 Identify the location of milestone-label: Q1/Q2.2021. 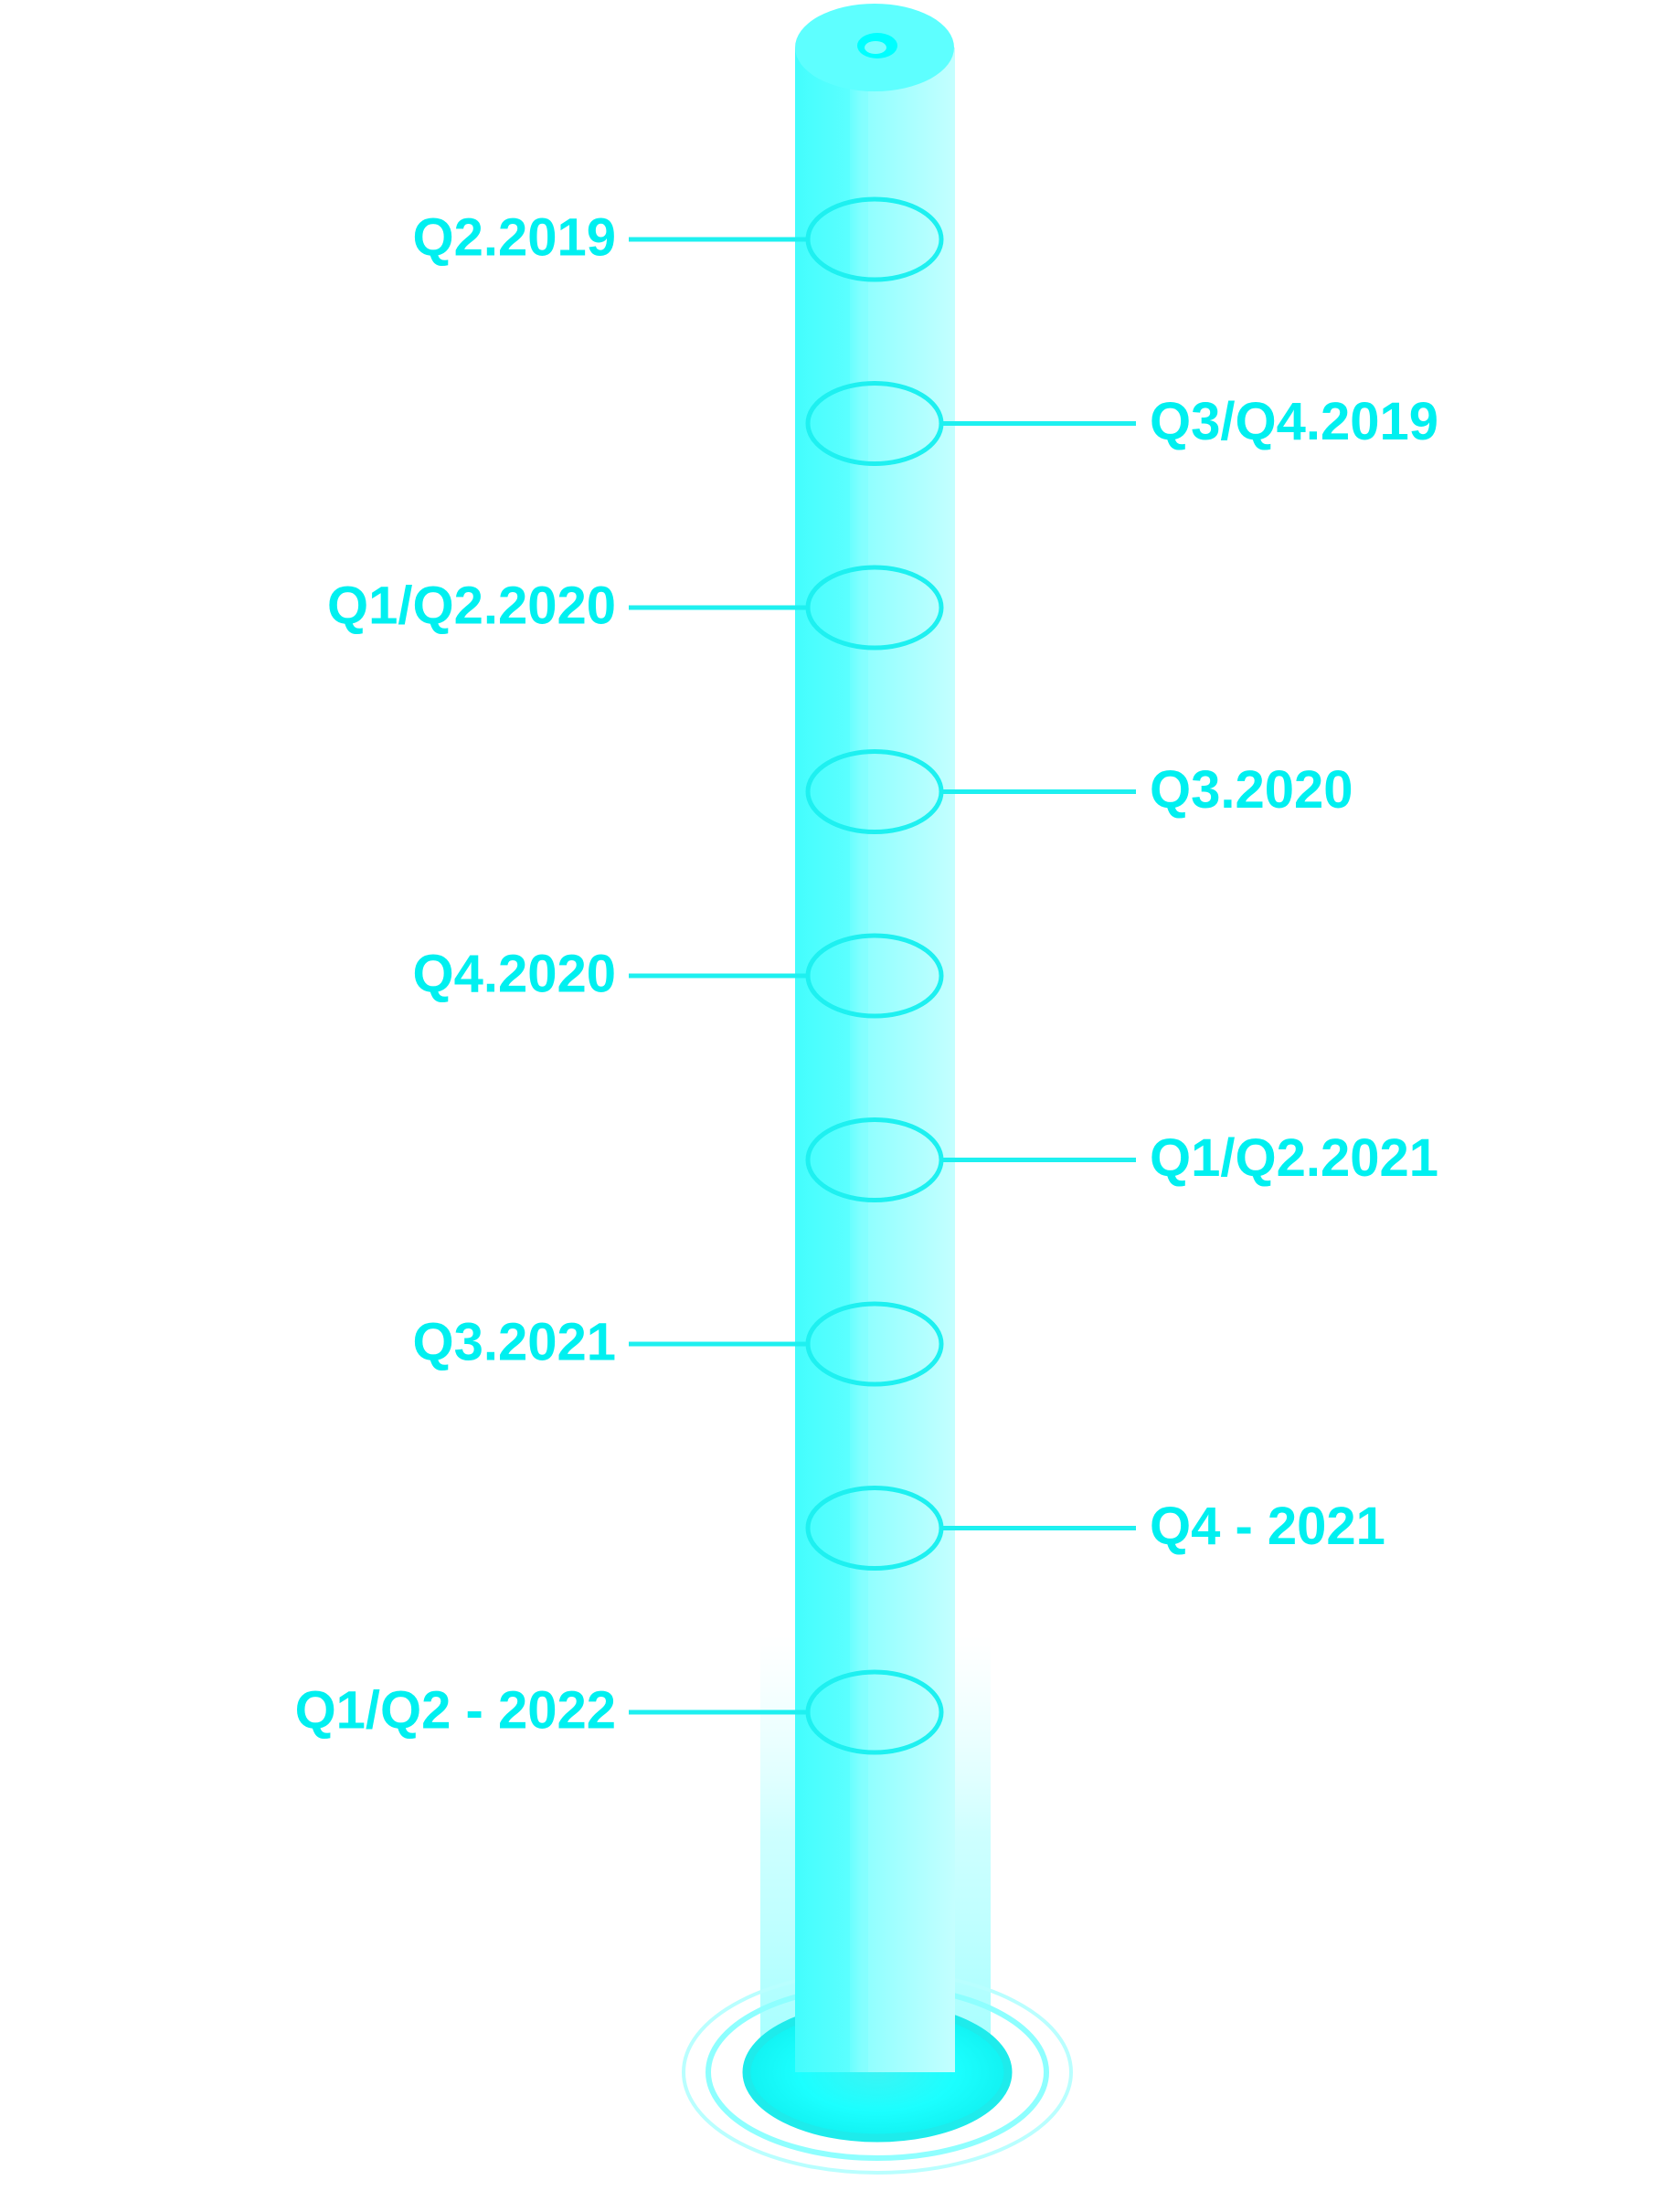
(1294, 1158).